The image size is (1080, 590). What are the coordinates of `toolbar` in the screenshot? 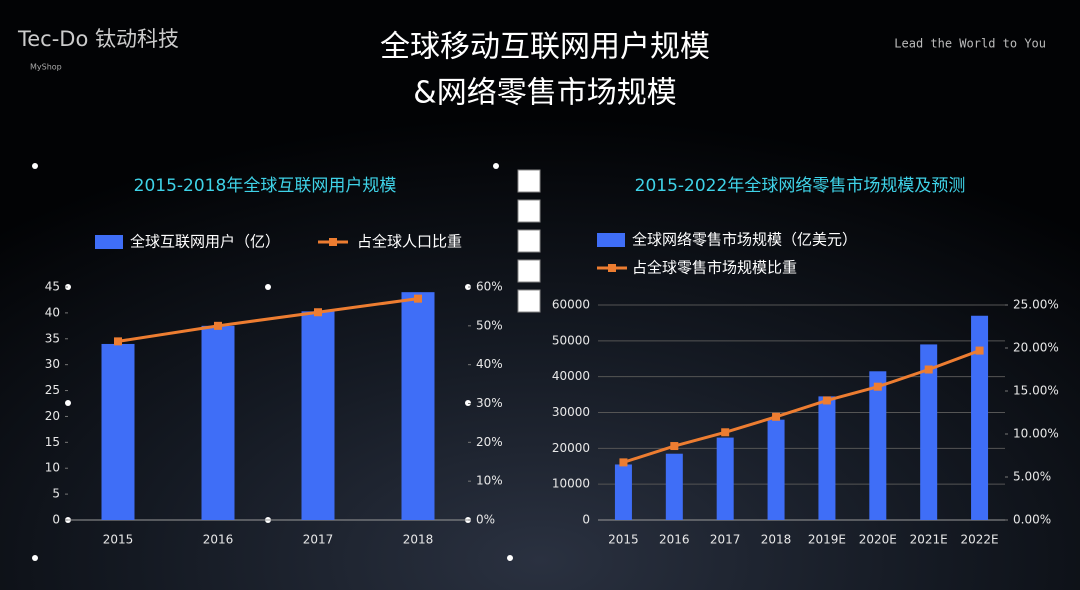 It's located at (529, 241).